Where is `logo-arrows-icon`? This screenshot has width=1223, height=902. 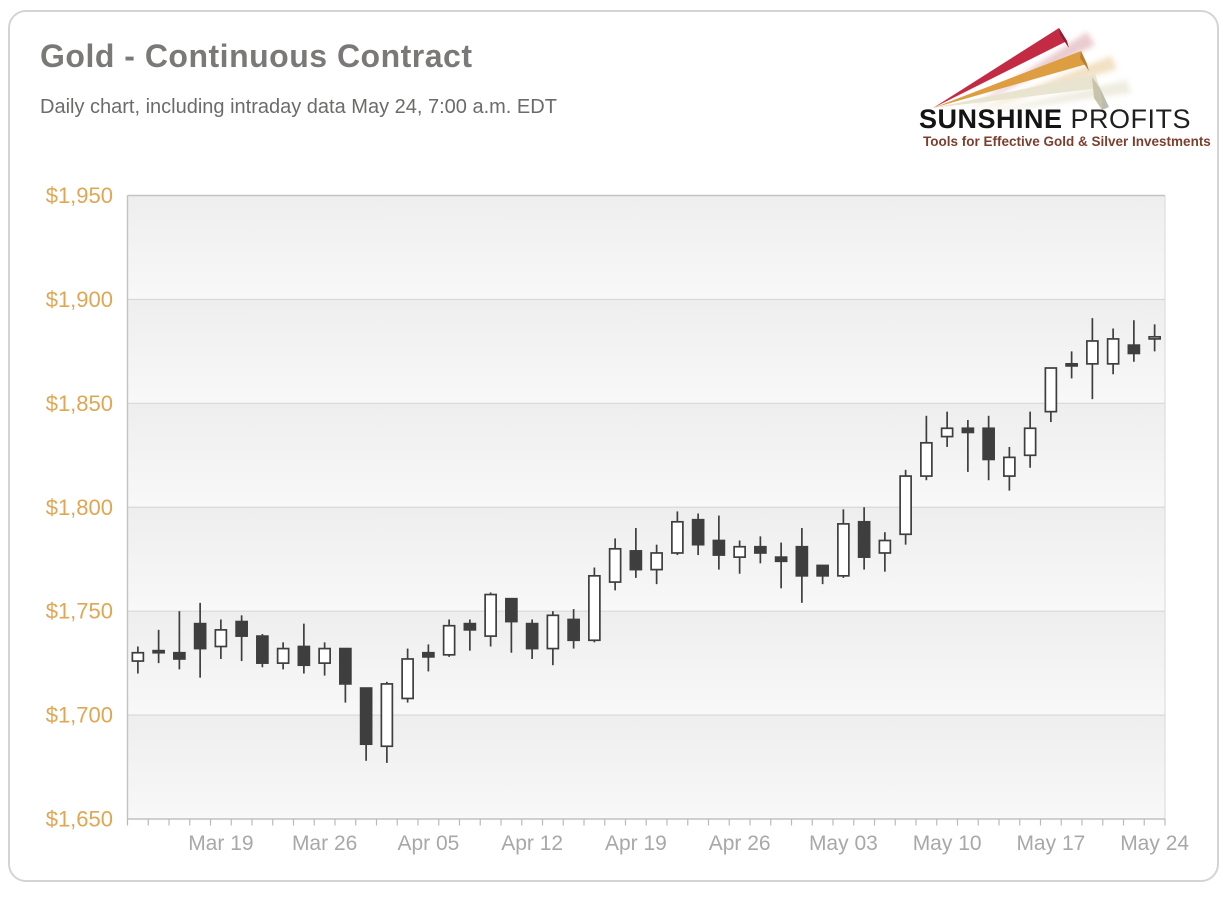
logo-arrows-icon is located at coordinates (1032, 70).